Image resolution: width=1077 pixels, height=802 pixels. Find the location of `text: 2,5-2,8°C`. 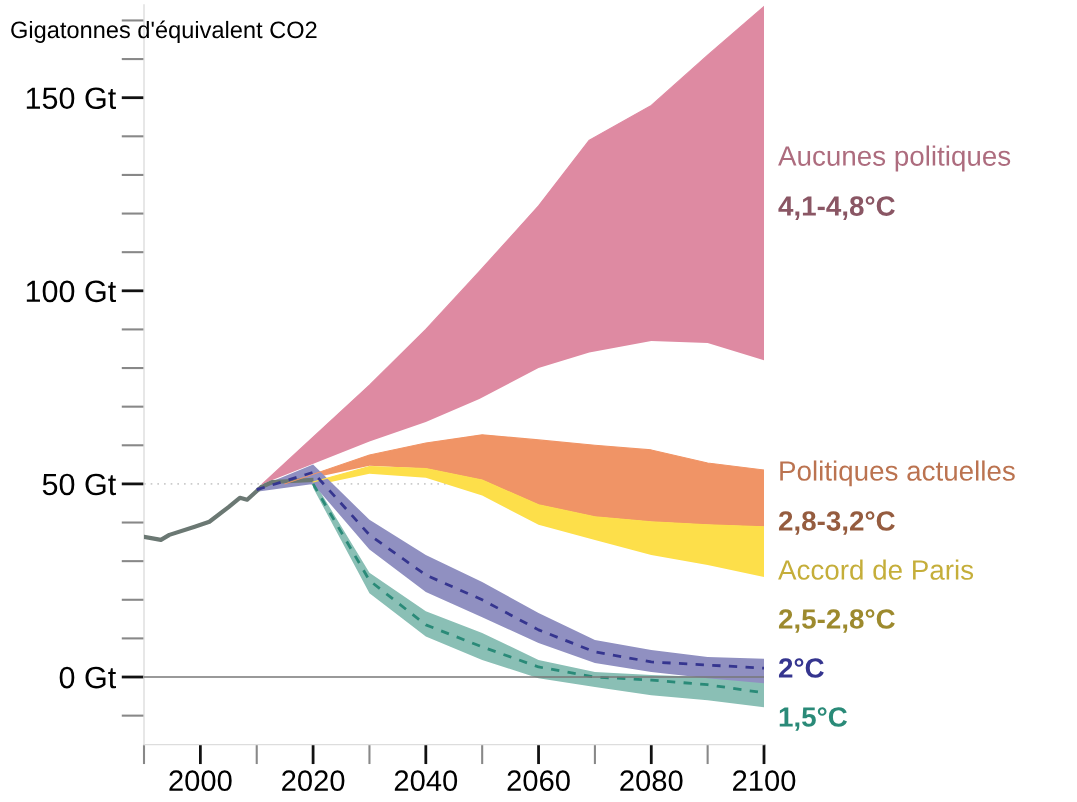

text: 2,5-2,8°C is located at coordinates (836, 621).